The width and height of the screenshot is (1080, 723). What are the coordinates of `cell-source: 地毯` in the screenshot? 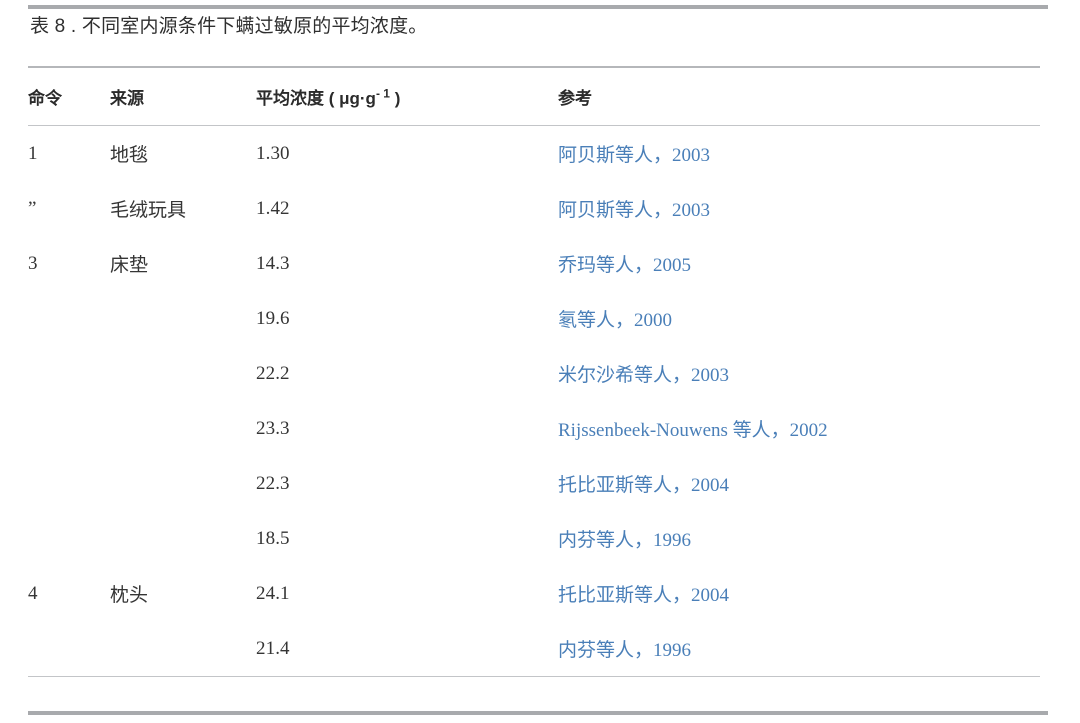 It's located at (129, 155).